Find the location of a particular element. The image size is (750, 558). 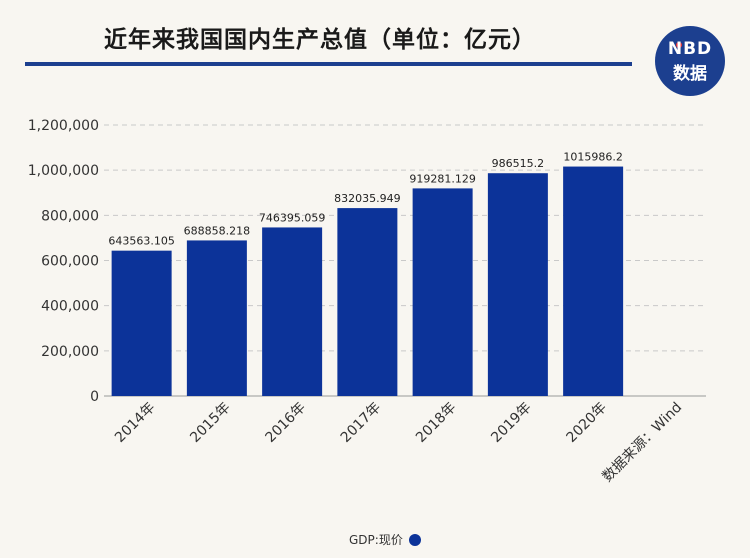

data-label: 688858.218 is located at coordinates (217, 230).